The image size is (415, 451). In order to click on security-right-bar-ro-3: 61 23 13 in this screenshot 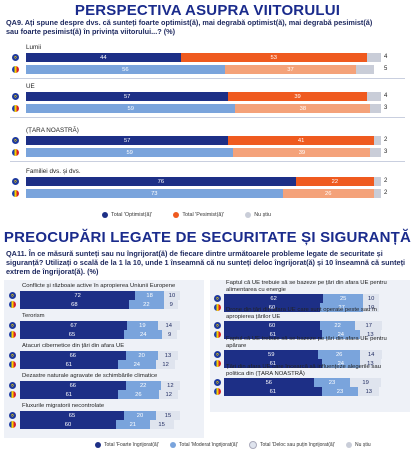, I will do `click(304, 391)`.